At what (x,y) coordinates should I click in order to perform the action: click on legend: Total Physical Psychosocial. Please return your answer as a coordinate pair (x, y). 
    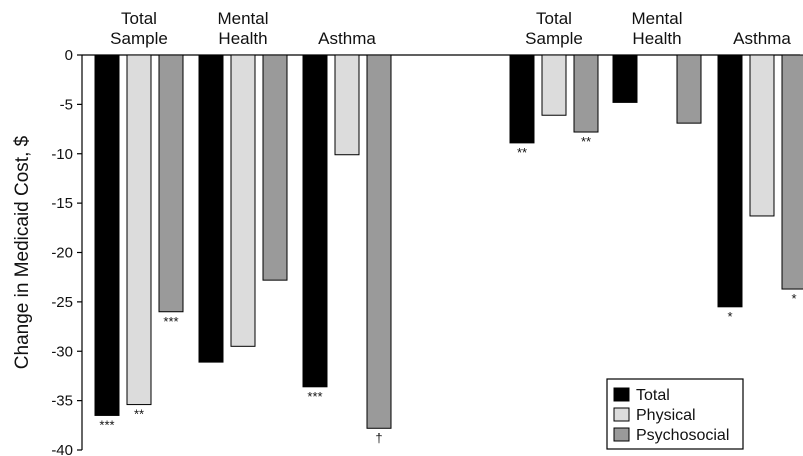
    Looking at the image, I should click on (675, 414).